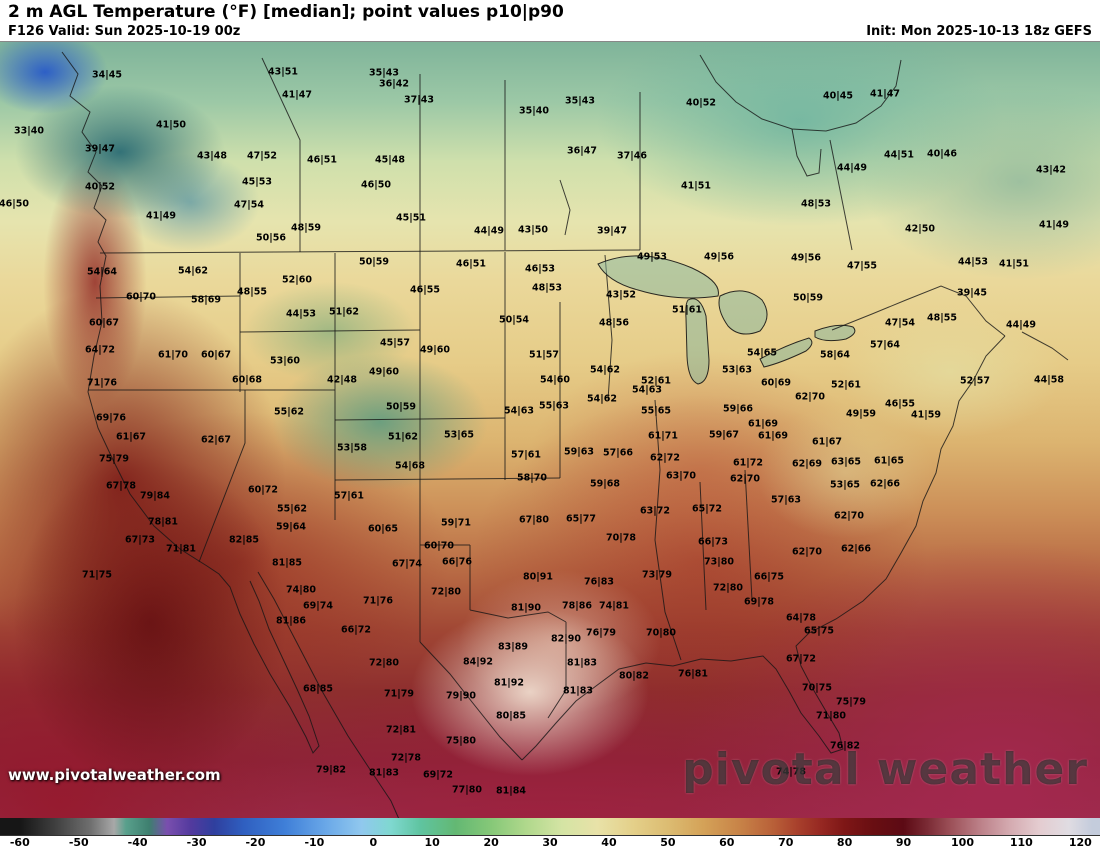 Image resolution: width=1100 pixels, height=850 pixels. What do you see at coordinates (255, 842) in the screenshot?
I see `colorbar-tick-label: -20` at bounding box center [255, 842].